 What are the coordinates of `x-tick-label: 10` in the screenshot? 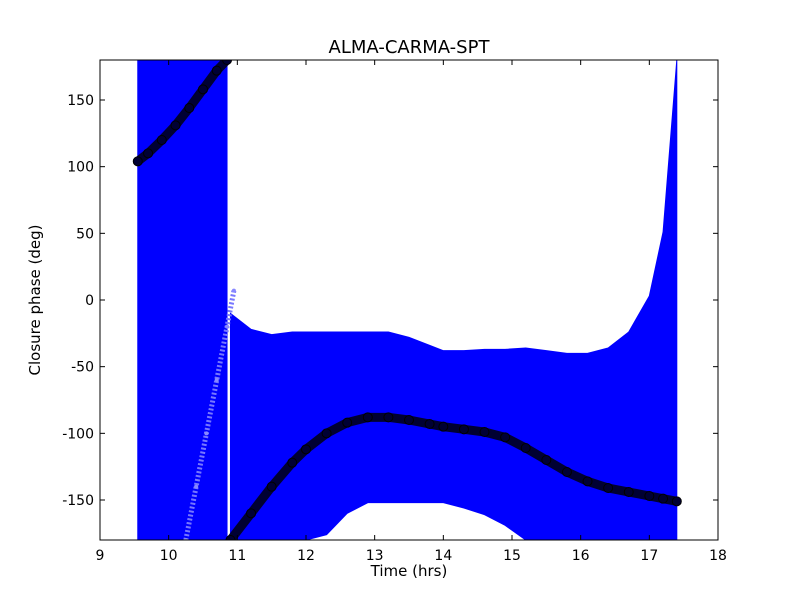 It's located at (169, 556).